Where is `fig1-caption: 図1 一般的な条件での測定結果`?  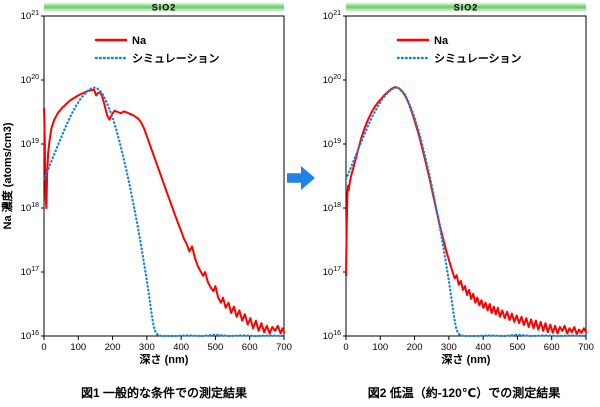 fig1-caption: 図1 一般的な条件での測定結果 is located at coordinates (163, 393).